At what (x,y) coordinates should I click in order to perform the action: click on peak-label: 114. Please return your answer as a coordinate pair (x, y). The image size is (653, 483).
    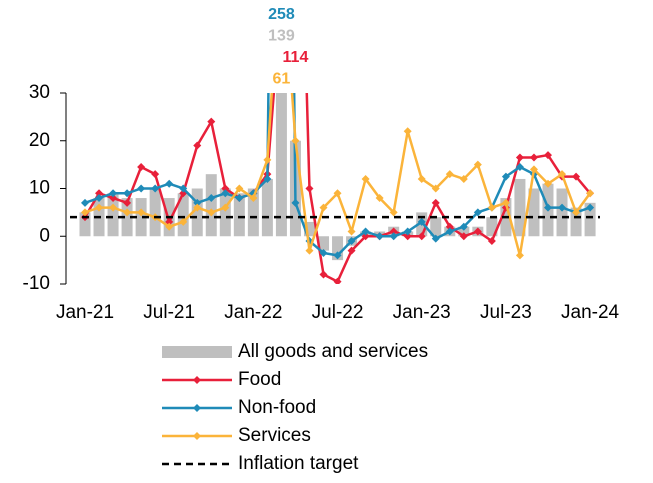
    Looking at the image, I should click on (296, 57).